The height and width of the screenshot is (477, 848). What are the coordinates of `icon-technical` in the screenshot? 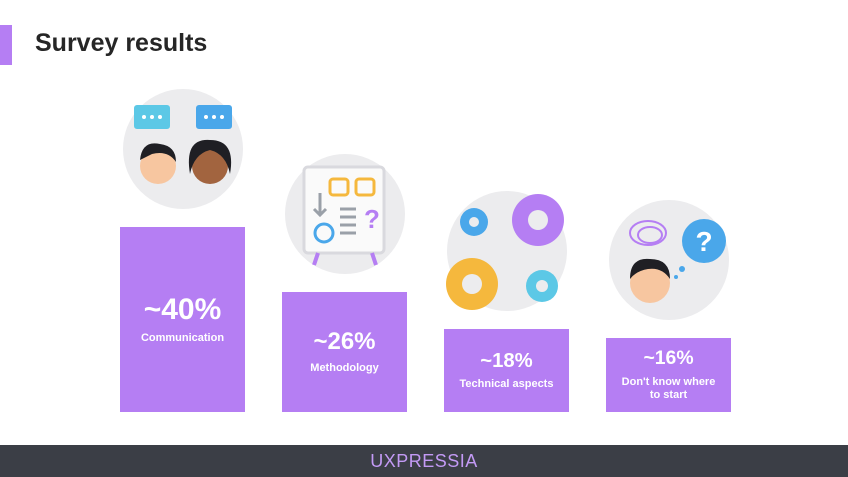 It's located at (506, 250).